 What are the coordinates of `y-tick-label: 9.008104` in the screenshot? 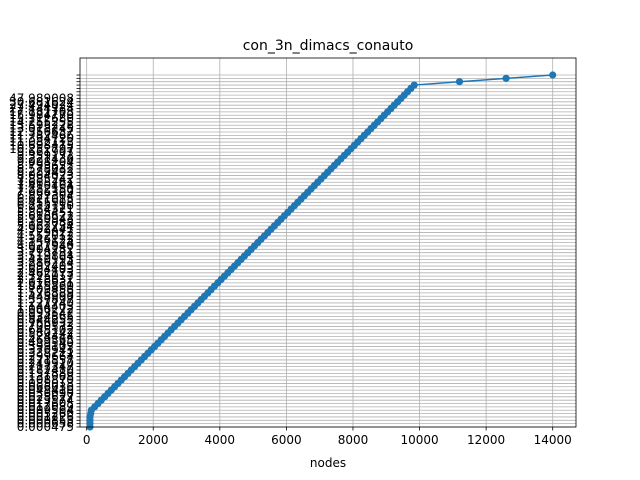 It's located at (45, 162).